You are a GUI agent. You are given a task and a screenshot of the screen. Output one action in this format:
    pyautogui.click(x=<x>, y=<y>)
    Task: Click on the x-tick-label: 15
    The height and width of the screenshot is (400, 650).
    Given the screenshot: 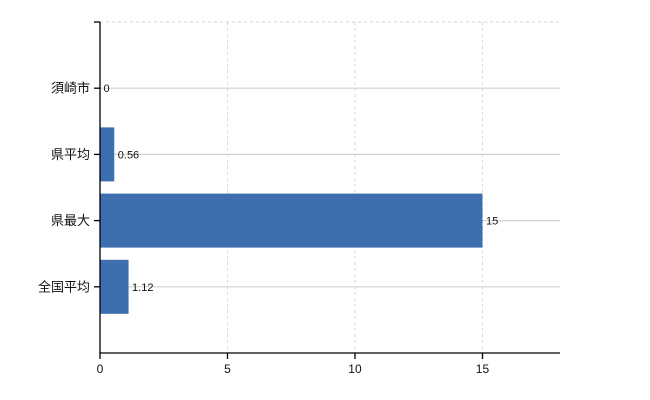 What is the action you would take?
    pyautogui.click(x=483, y=369)
    